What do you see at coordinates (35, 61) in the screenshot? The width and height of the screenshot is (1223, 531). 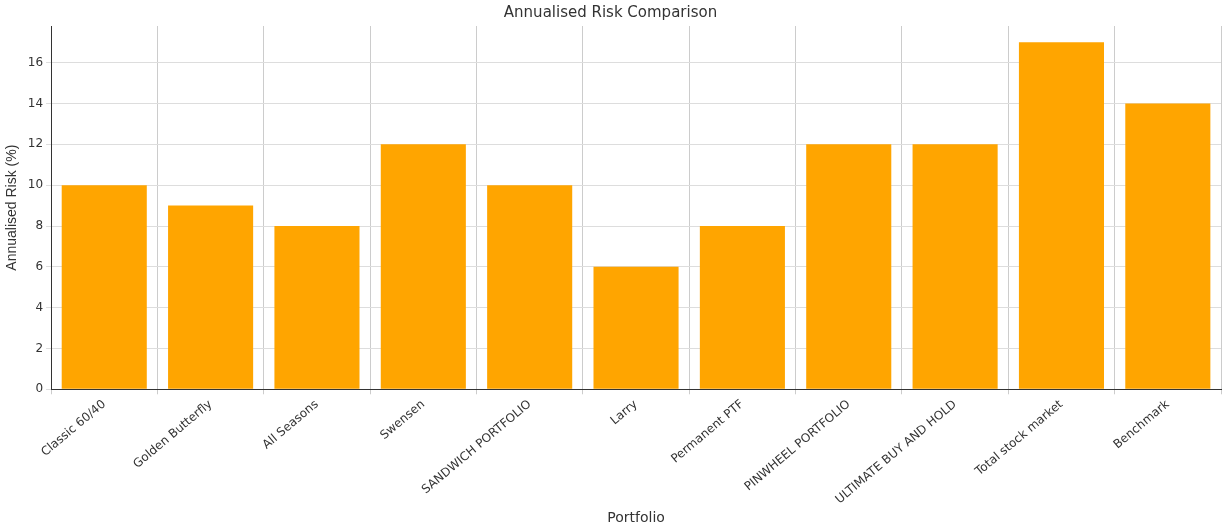 I see `y-tick-label: 16` at bounding box center [35, 61].